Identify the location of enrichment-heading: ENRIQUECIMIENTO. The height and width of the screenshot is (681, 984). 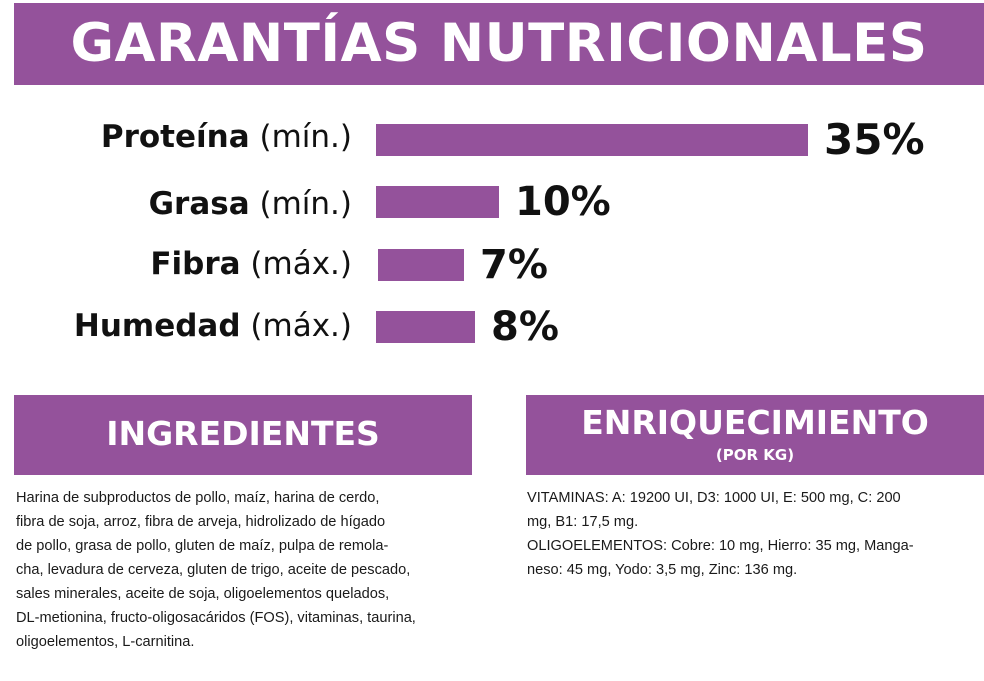
(755, 422).